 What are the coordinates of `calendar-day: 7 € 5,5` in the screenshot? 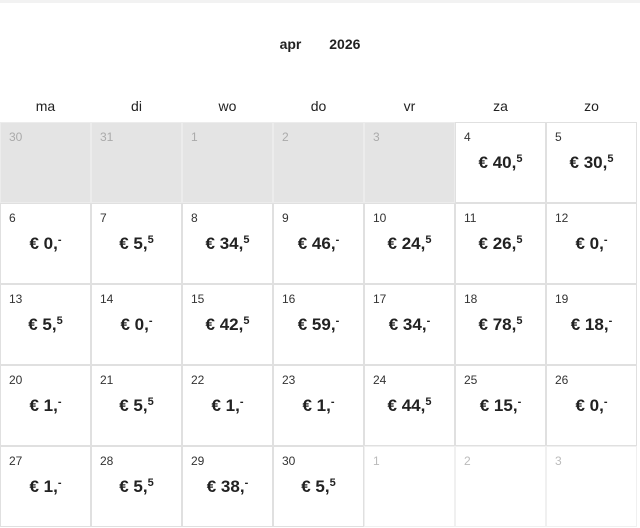 It's located at (136, 243).